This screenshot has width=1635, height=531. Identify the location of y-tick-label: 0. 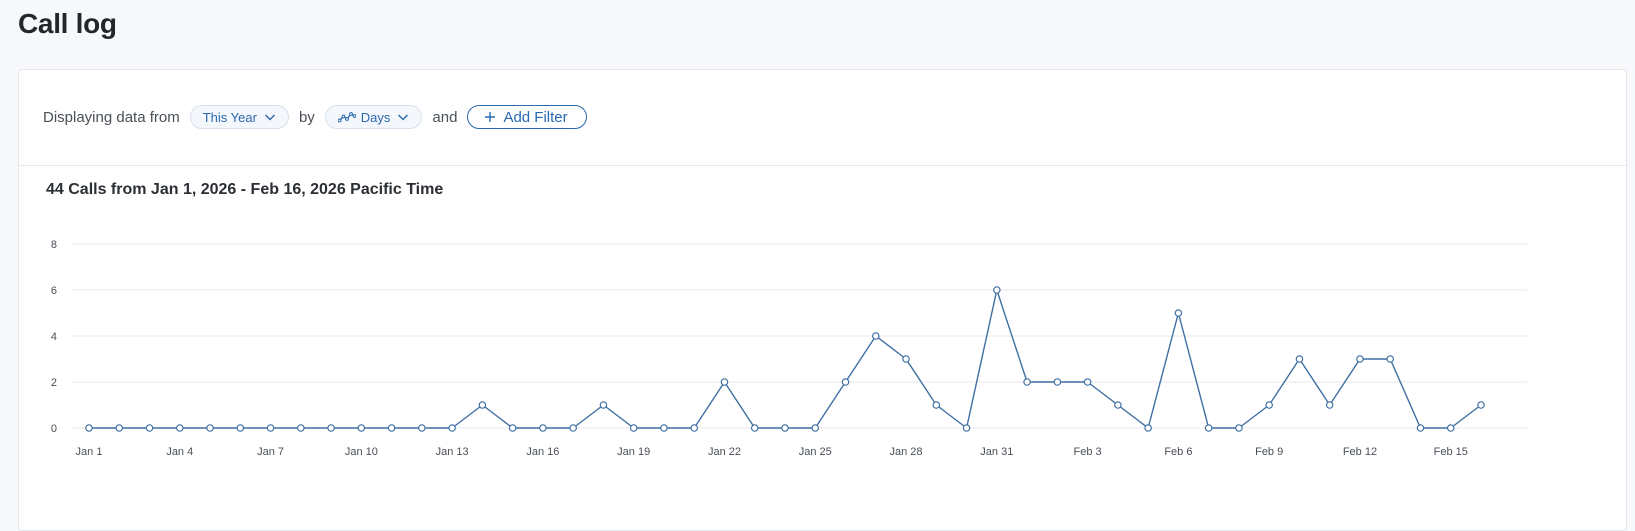
(54, 429).